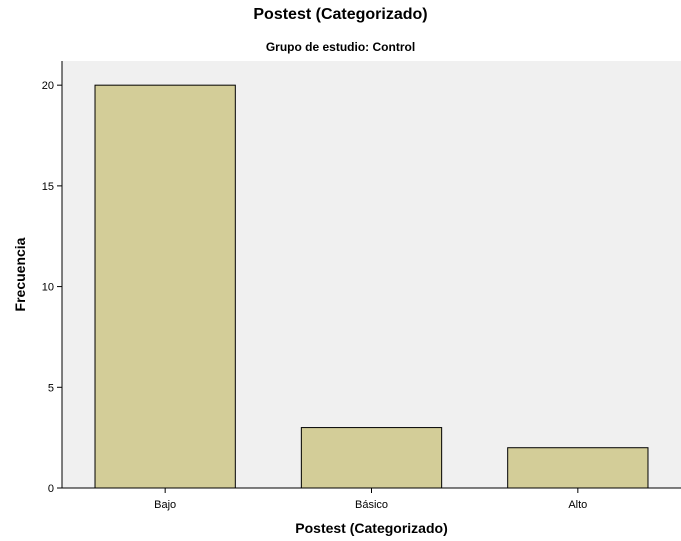 This screenshot has width=681, height=541. What do you see at coordinates (165, 505) in the screenshot?
I see `x-tick-label: Bajo` at bounding box center [165, 505].